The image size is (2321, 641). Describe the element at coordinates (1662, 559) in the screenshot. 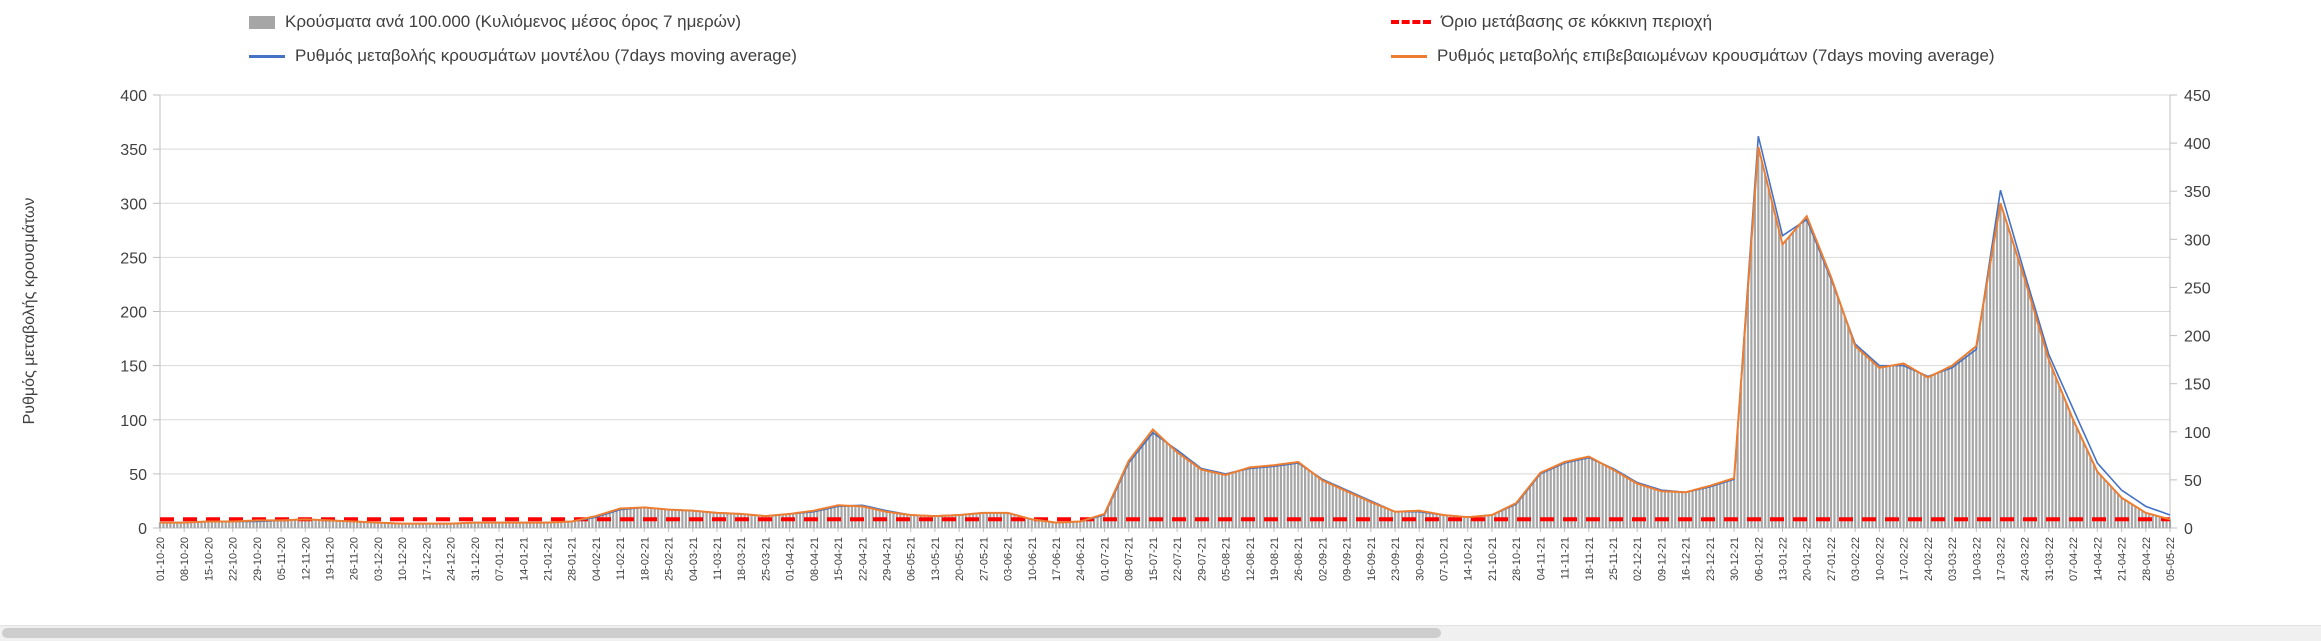

I see `x-axis-tick-label: 09-12-21` at that location.